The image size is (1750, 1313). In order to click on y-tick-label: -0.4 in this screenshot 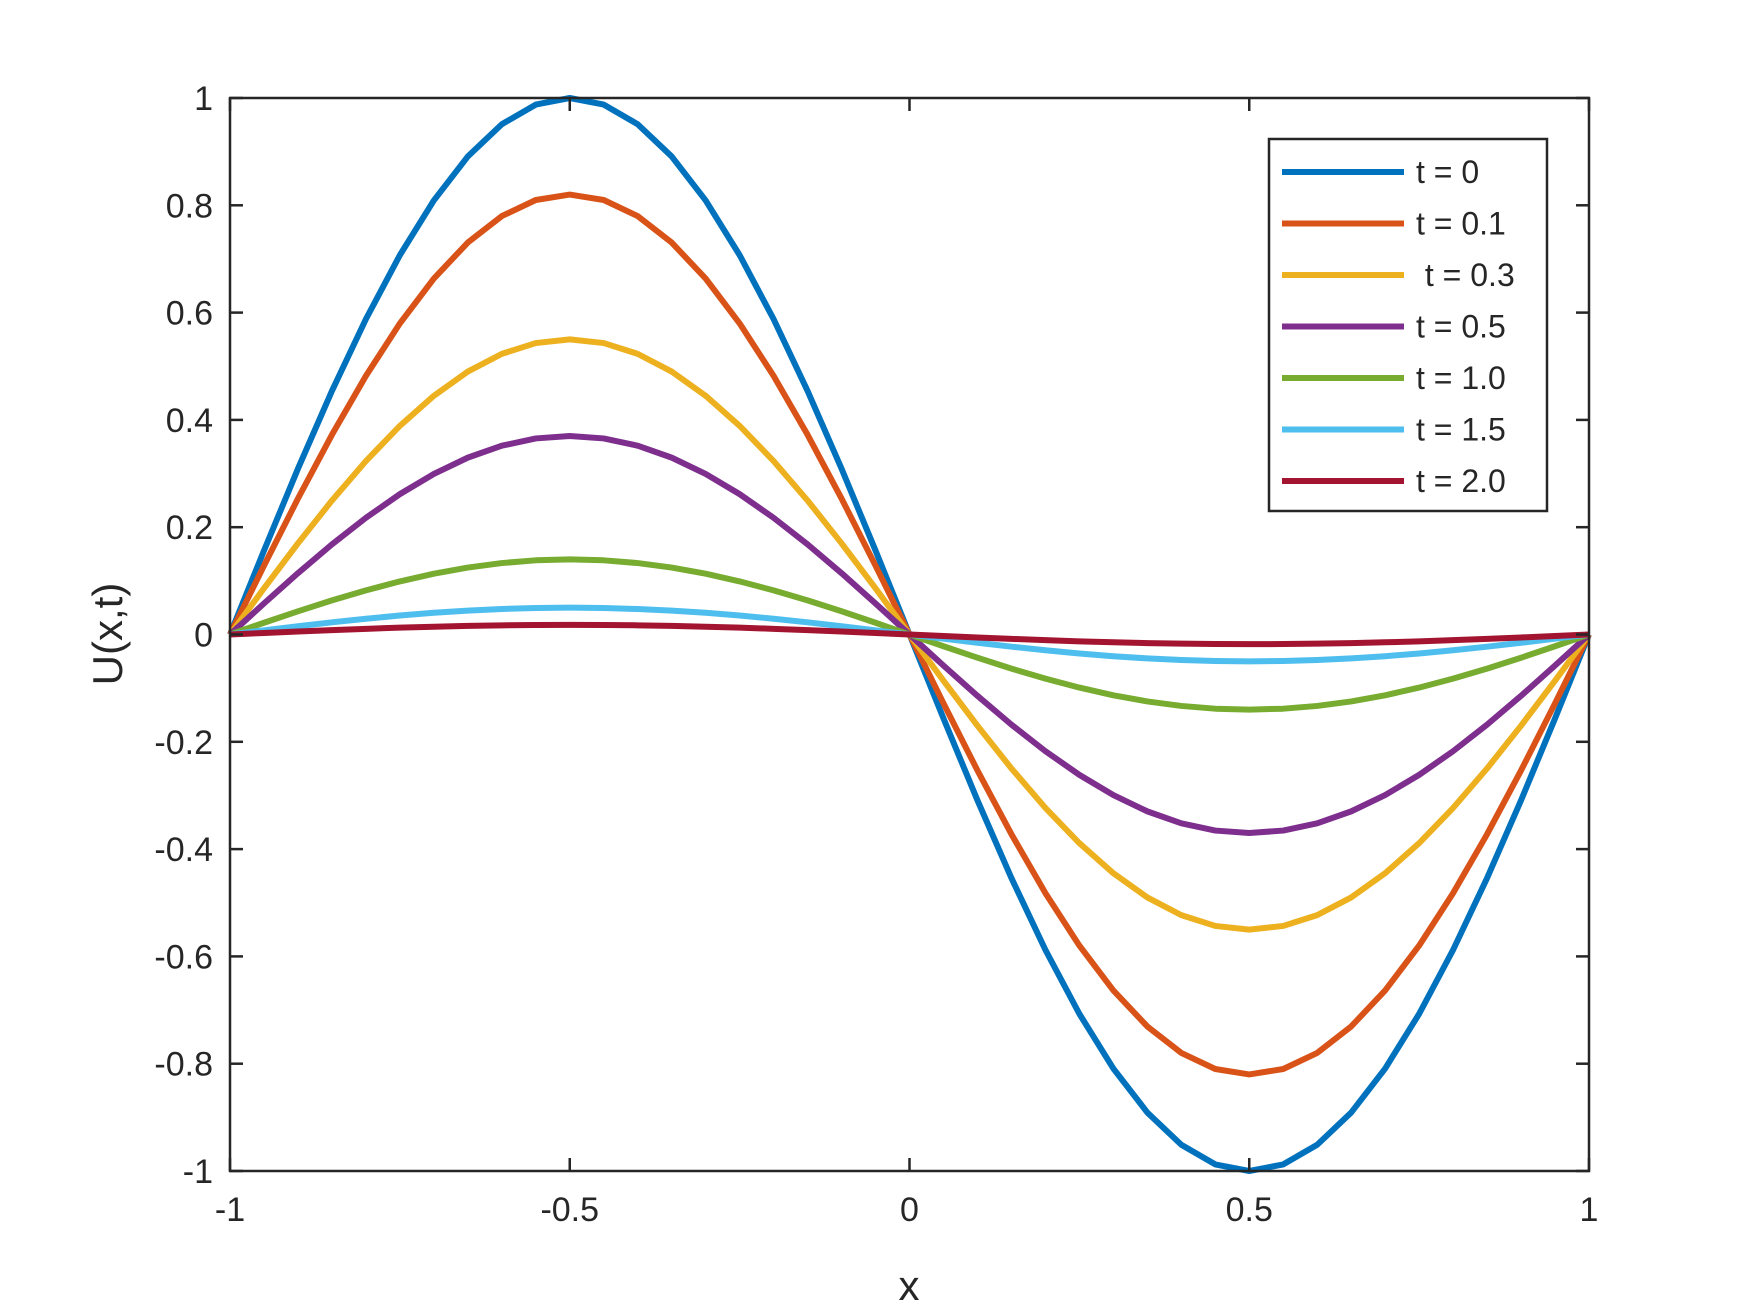, I will do `click(183, 850)`.